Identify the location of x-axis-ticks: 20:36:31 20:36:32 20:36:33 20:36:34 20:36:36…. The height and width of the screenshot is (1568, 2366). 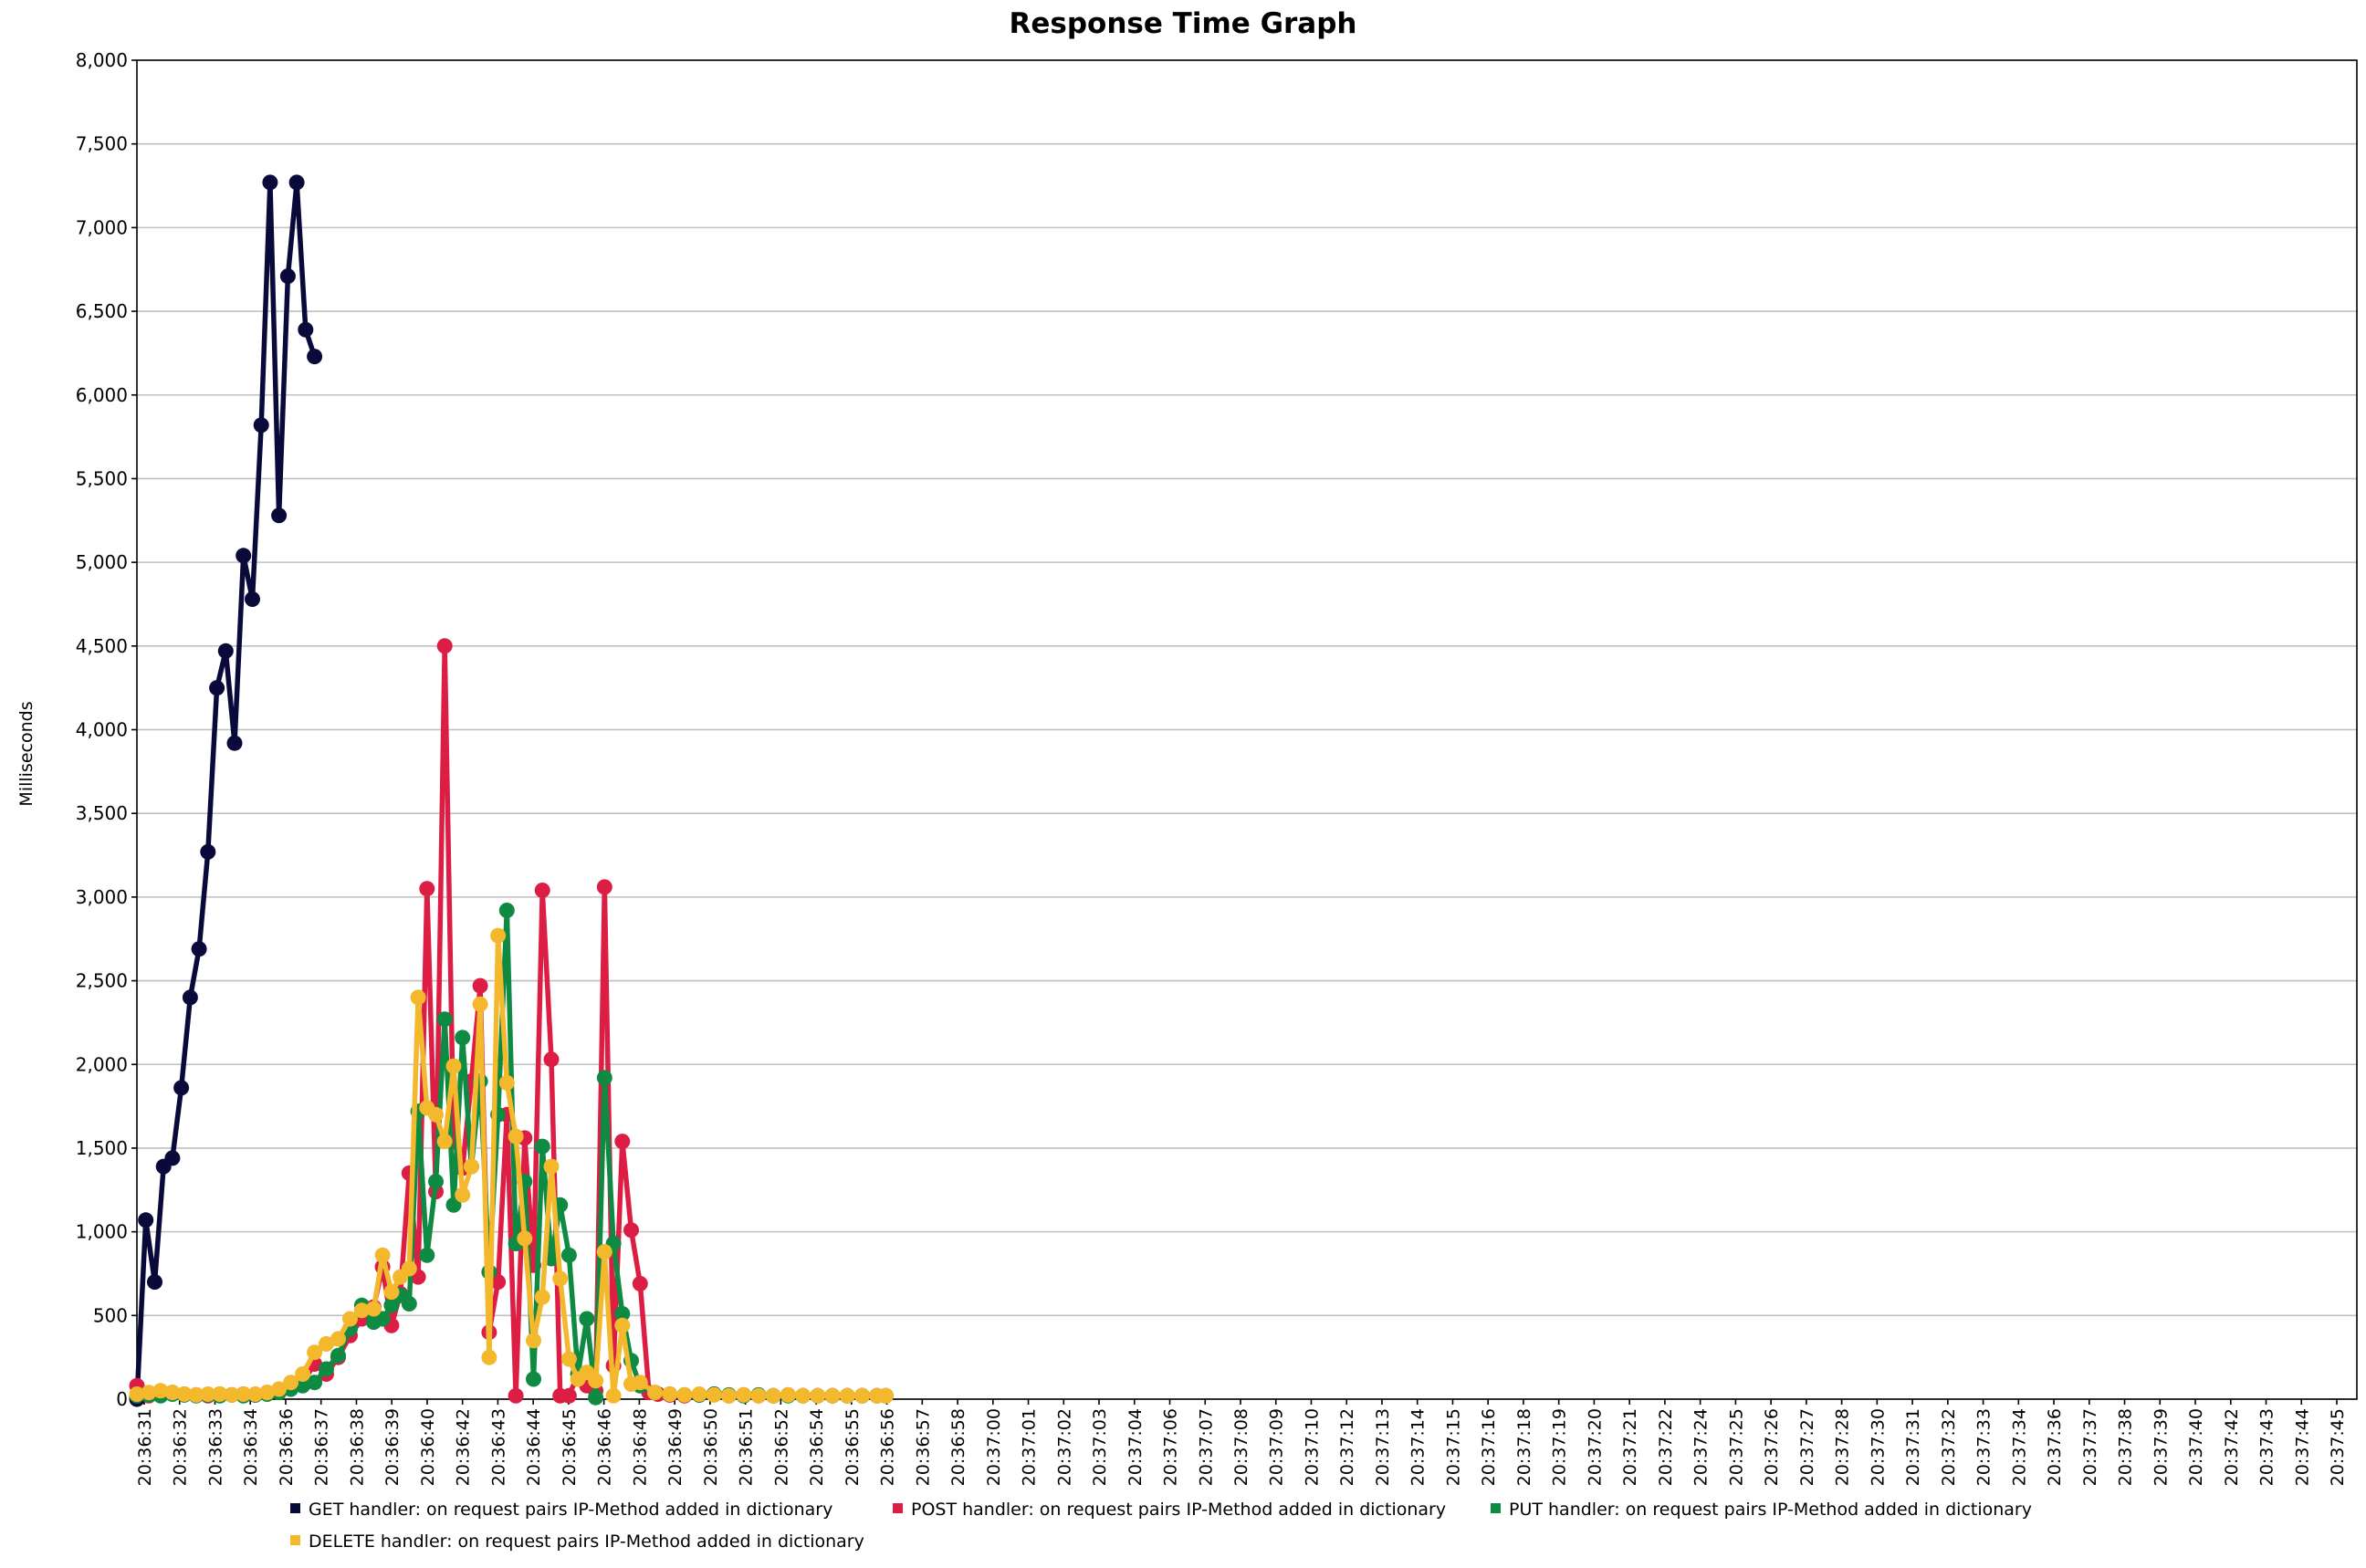
(1241, 1442).